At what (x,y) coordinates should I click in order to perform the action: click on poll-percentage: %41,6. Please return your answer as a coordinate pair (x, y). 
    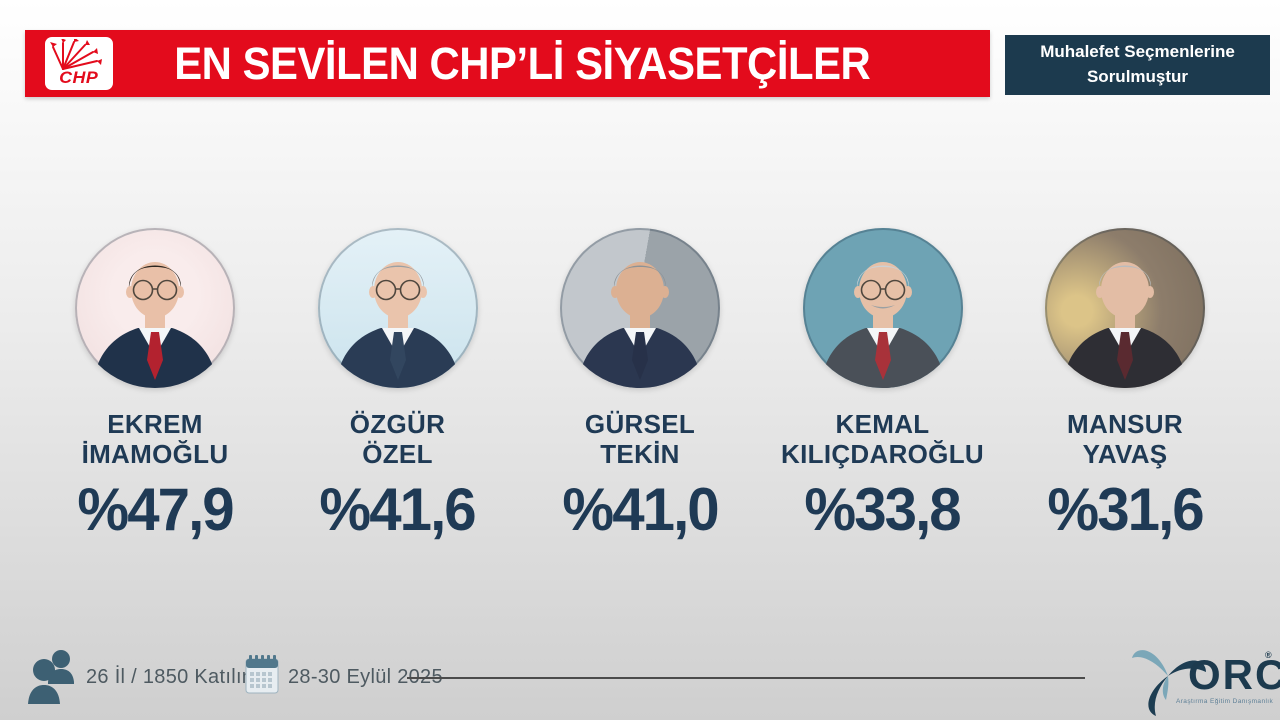
    Looking at the image, I should click on (398, 509).